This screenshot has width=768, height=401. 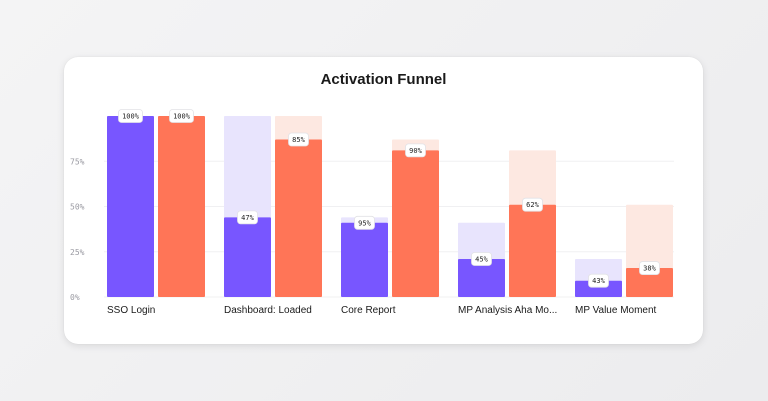 I want to click on data-label: 38%, so click(x=649, y=268).